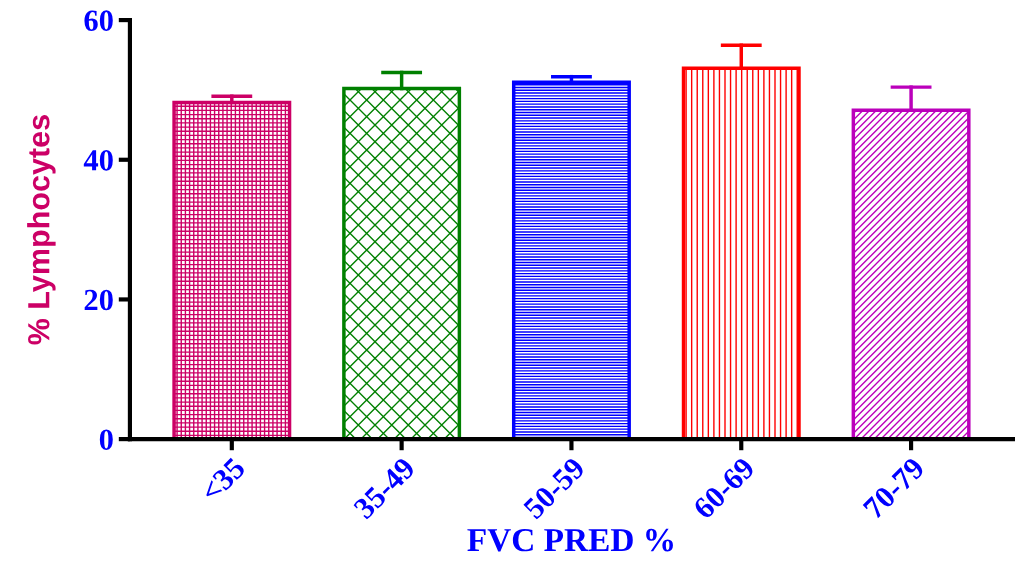 Image resolution: width=1015 pixels, height=574 pixels. I want to click on y-tick-label: 60, so click(98, 20).